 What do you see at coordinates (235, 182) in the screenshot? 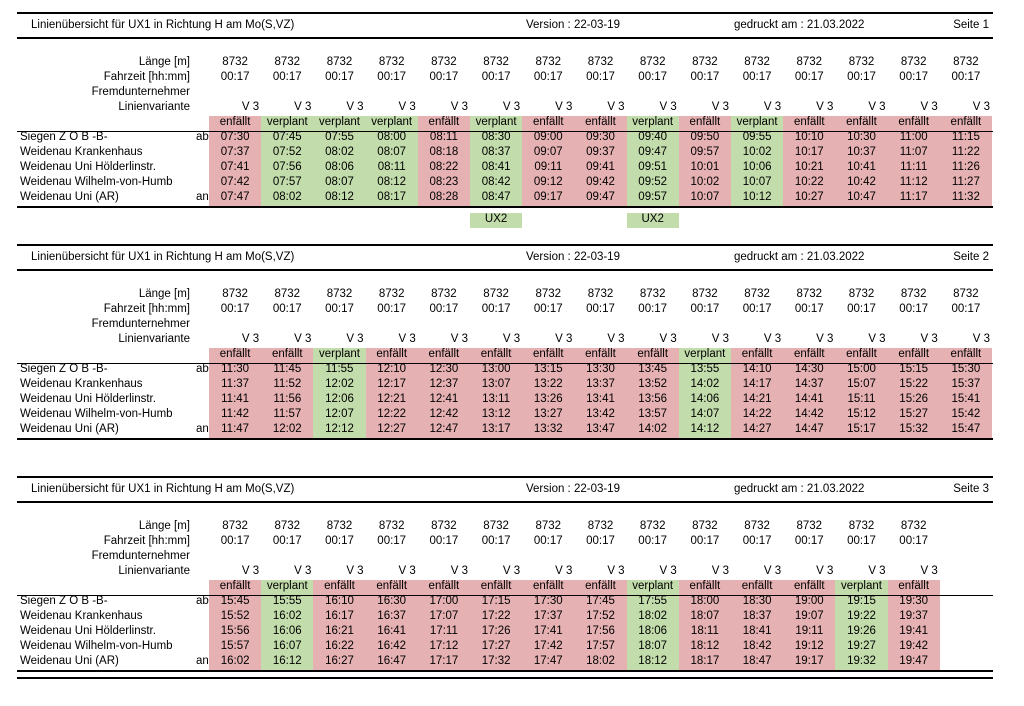
I see `departure-time: 07:42` at bounding box center [235, 182].